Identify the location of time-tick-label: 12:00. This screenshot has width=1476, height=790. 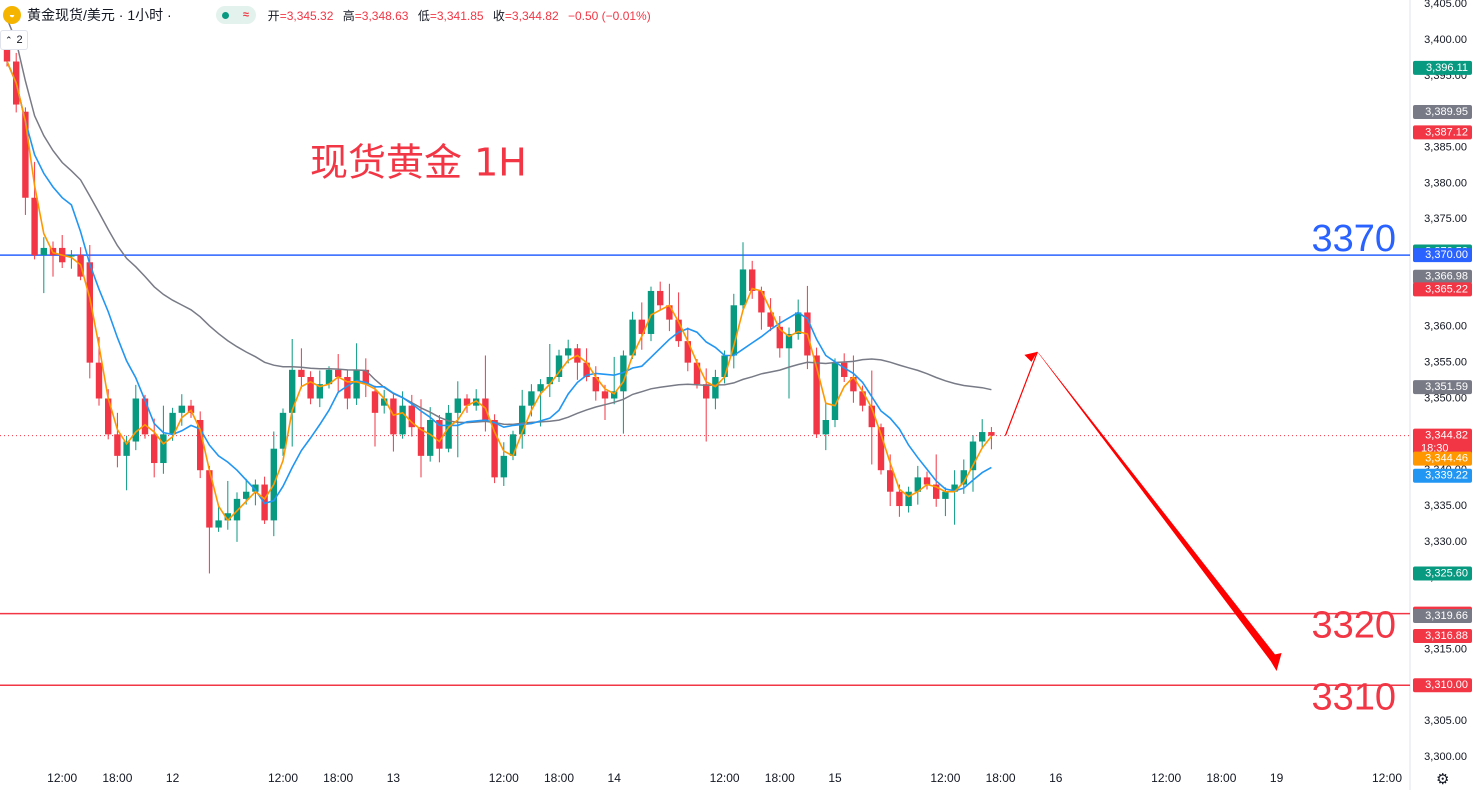
(1387, 778).